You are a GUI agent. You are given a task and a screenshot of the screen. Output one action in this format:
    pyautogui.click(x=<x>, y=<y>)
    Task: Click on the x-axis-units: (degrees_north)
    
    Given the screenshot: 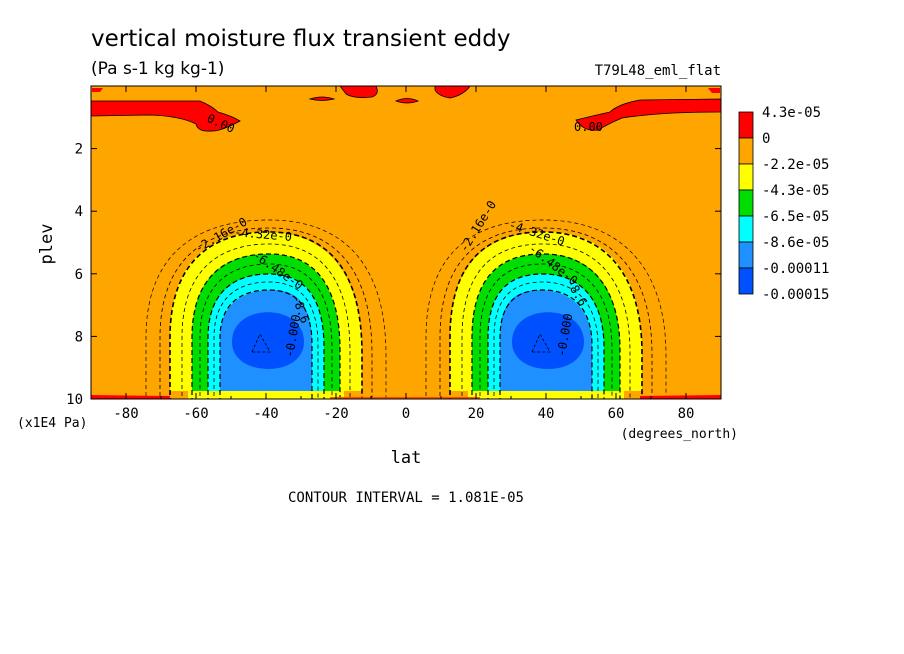 What is the action you would take?
    pyautogui.click(x=679, y=434)
    